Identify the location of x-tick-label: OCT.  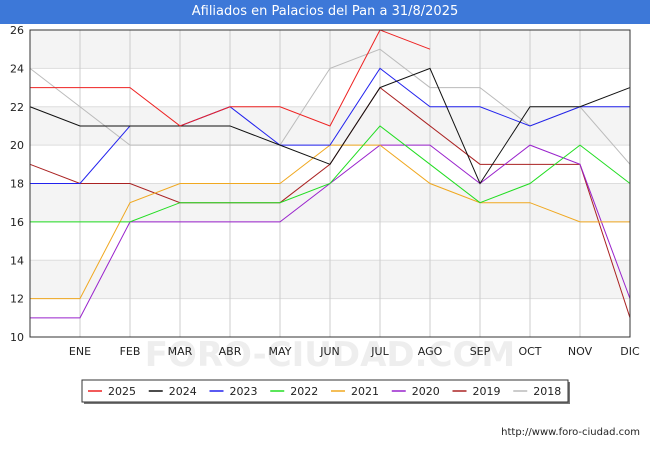
(529, 351).